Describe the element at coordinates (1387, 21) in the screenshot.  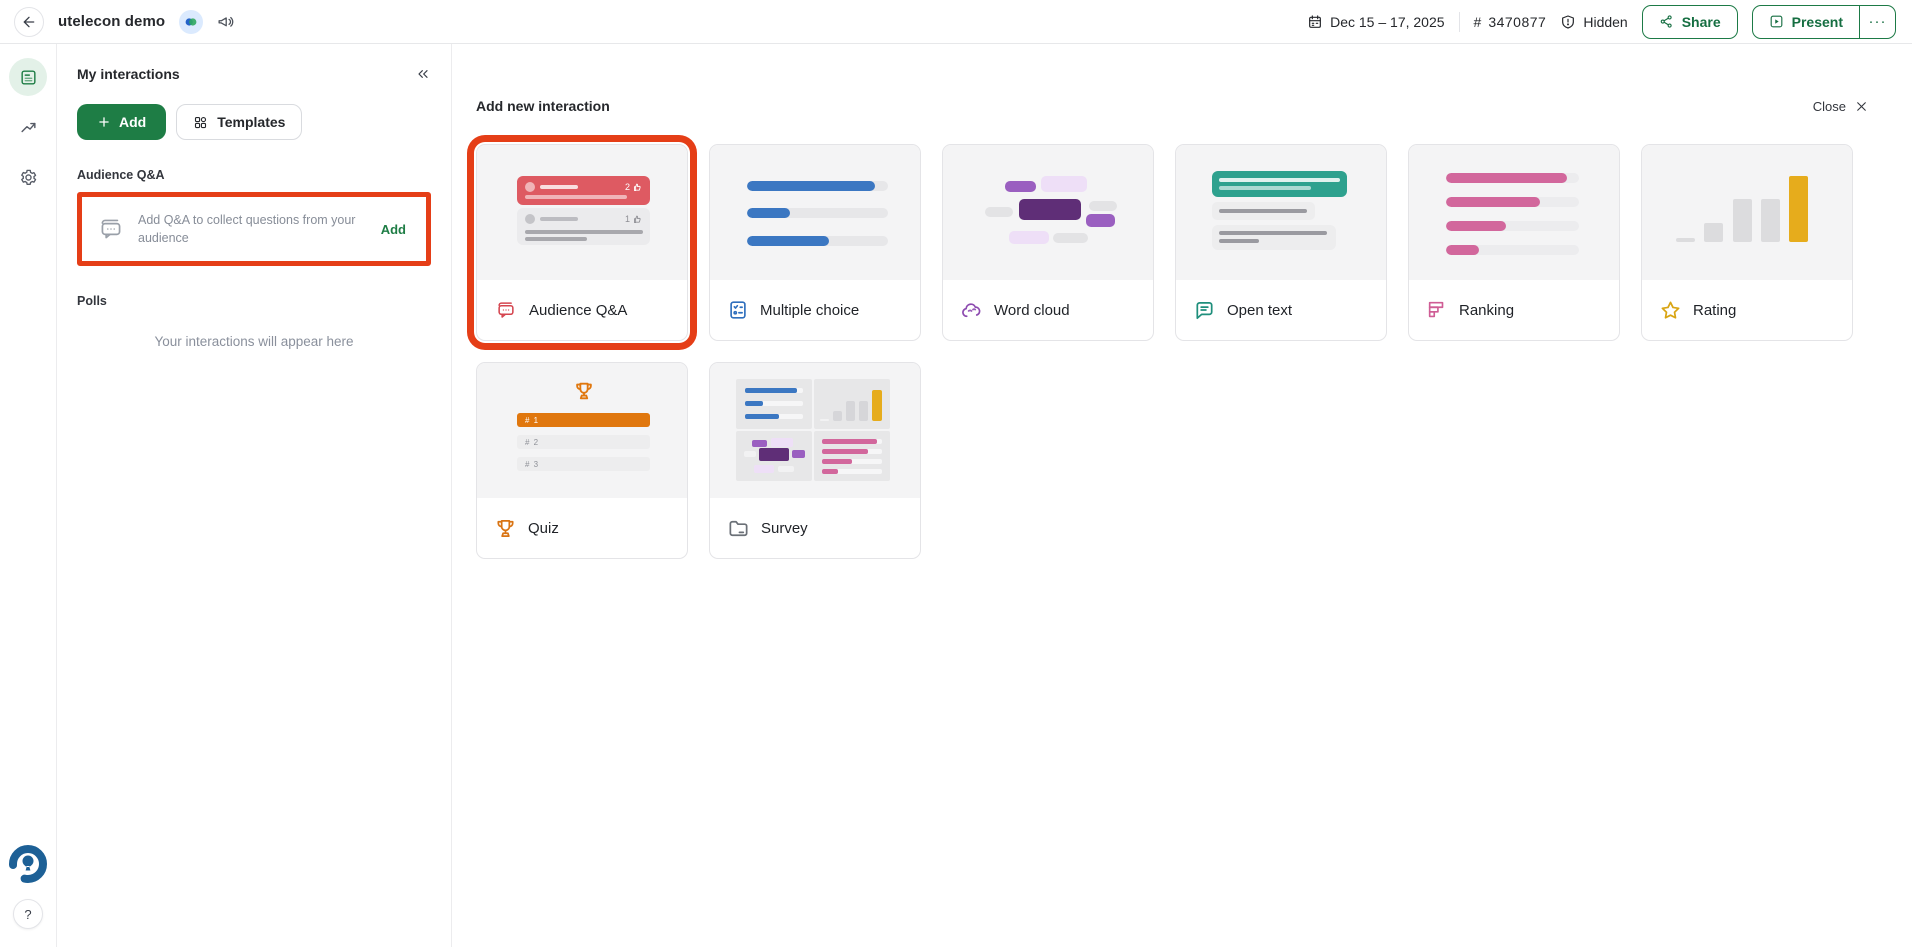
I see `date-range-text: Dec 15 – 17, 2025` at that location.